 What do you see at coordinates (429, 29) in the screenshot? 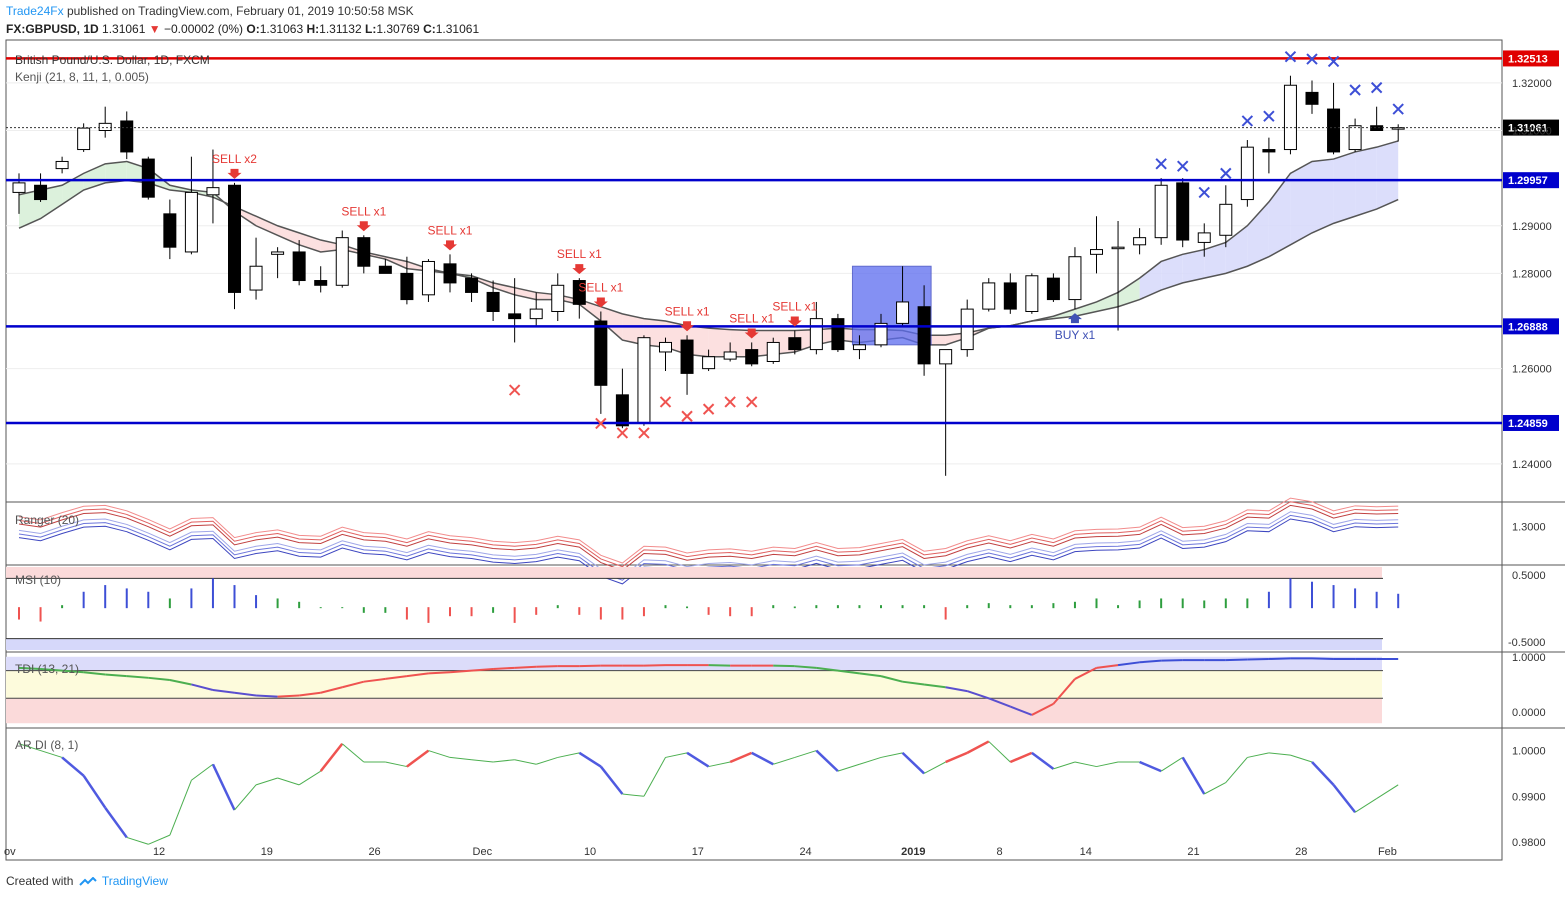
I see `close-label: C:` at bounding box center [429, 29].